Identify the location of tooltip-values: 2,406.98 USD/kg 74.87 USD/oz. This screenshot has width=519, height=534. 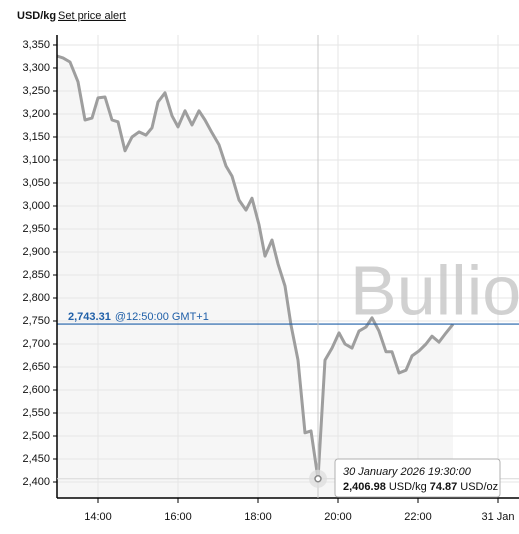
(420, 487).